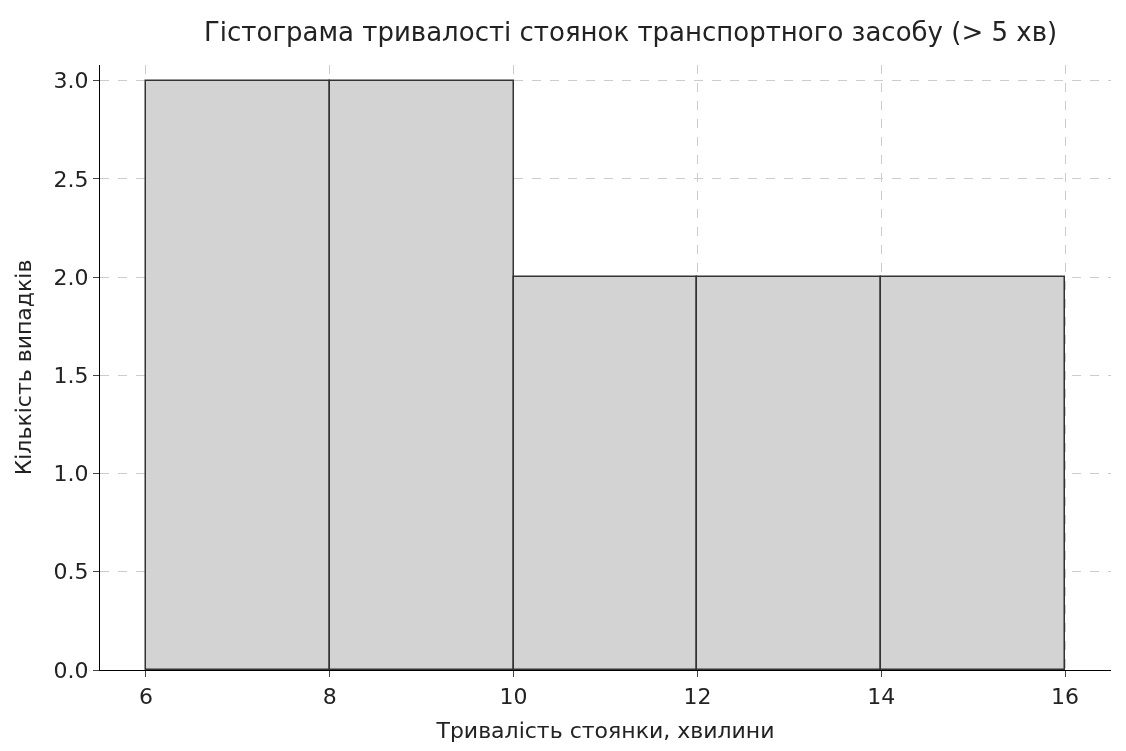  I want to click on y-tick-label: 2.5, so click(71, 179).